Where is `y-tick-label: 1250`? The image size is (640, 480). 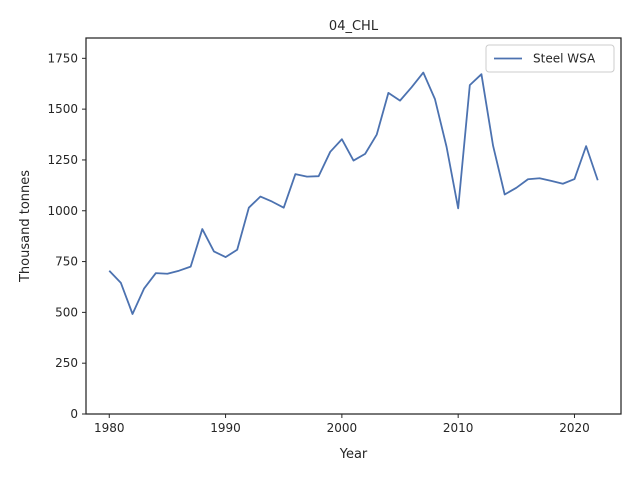
y-tick-label: 1250 is located at coordinates (62, 160).